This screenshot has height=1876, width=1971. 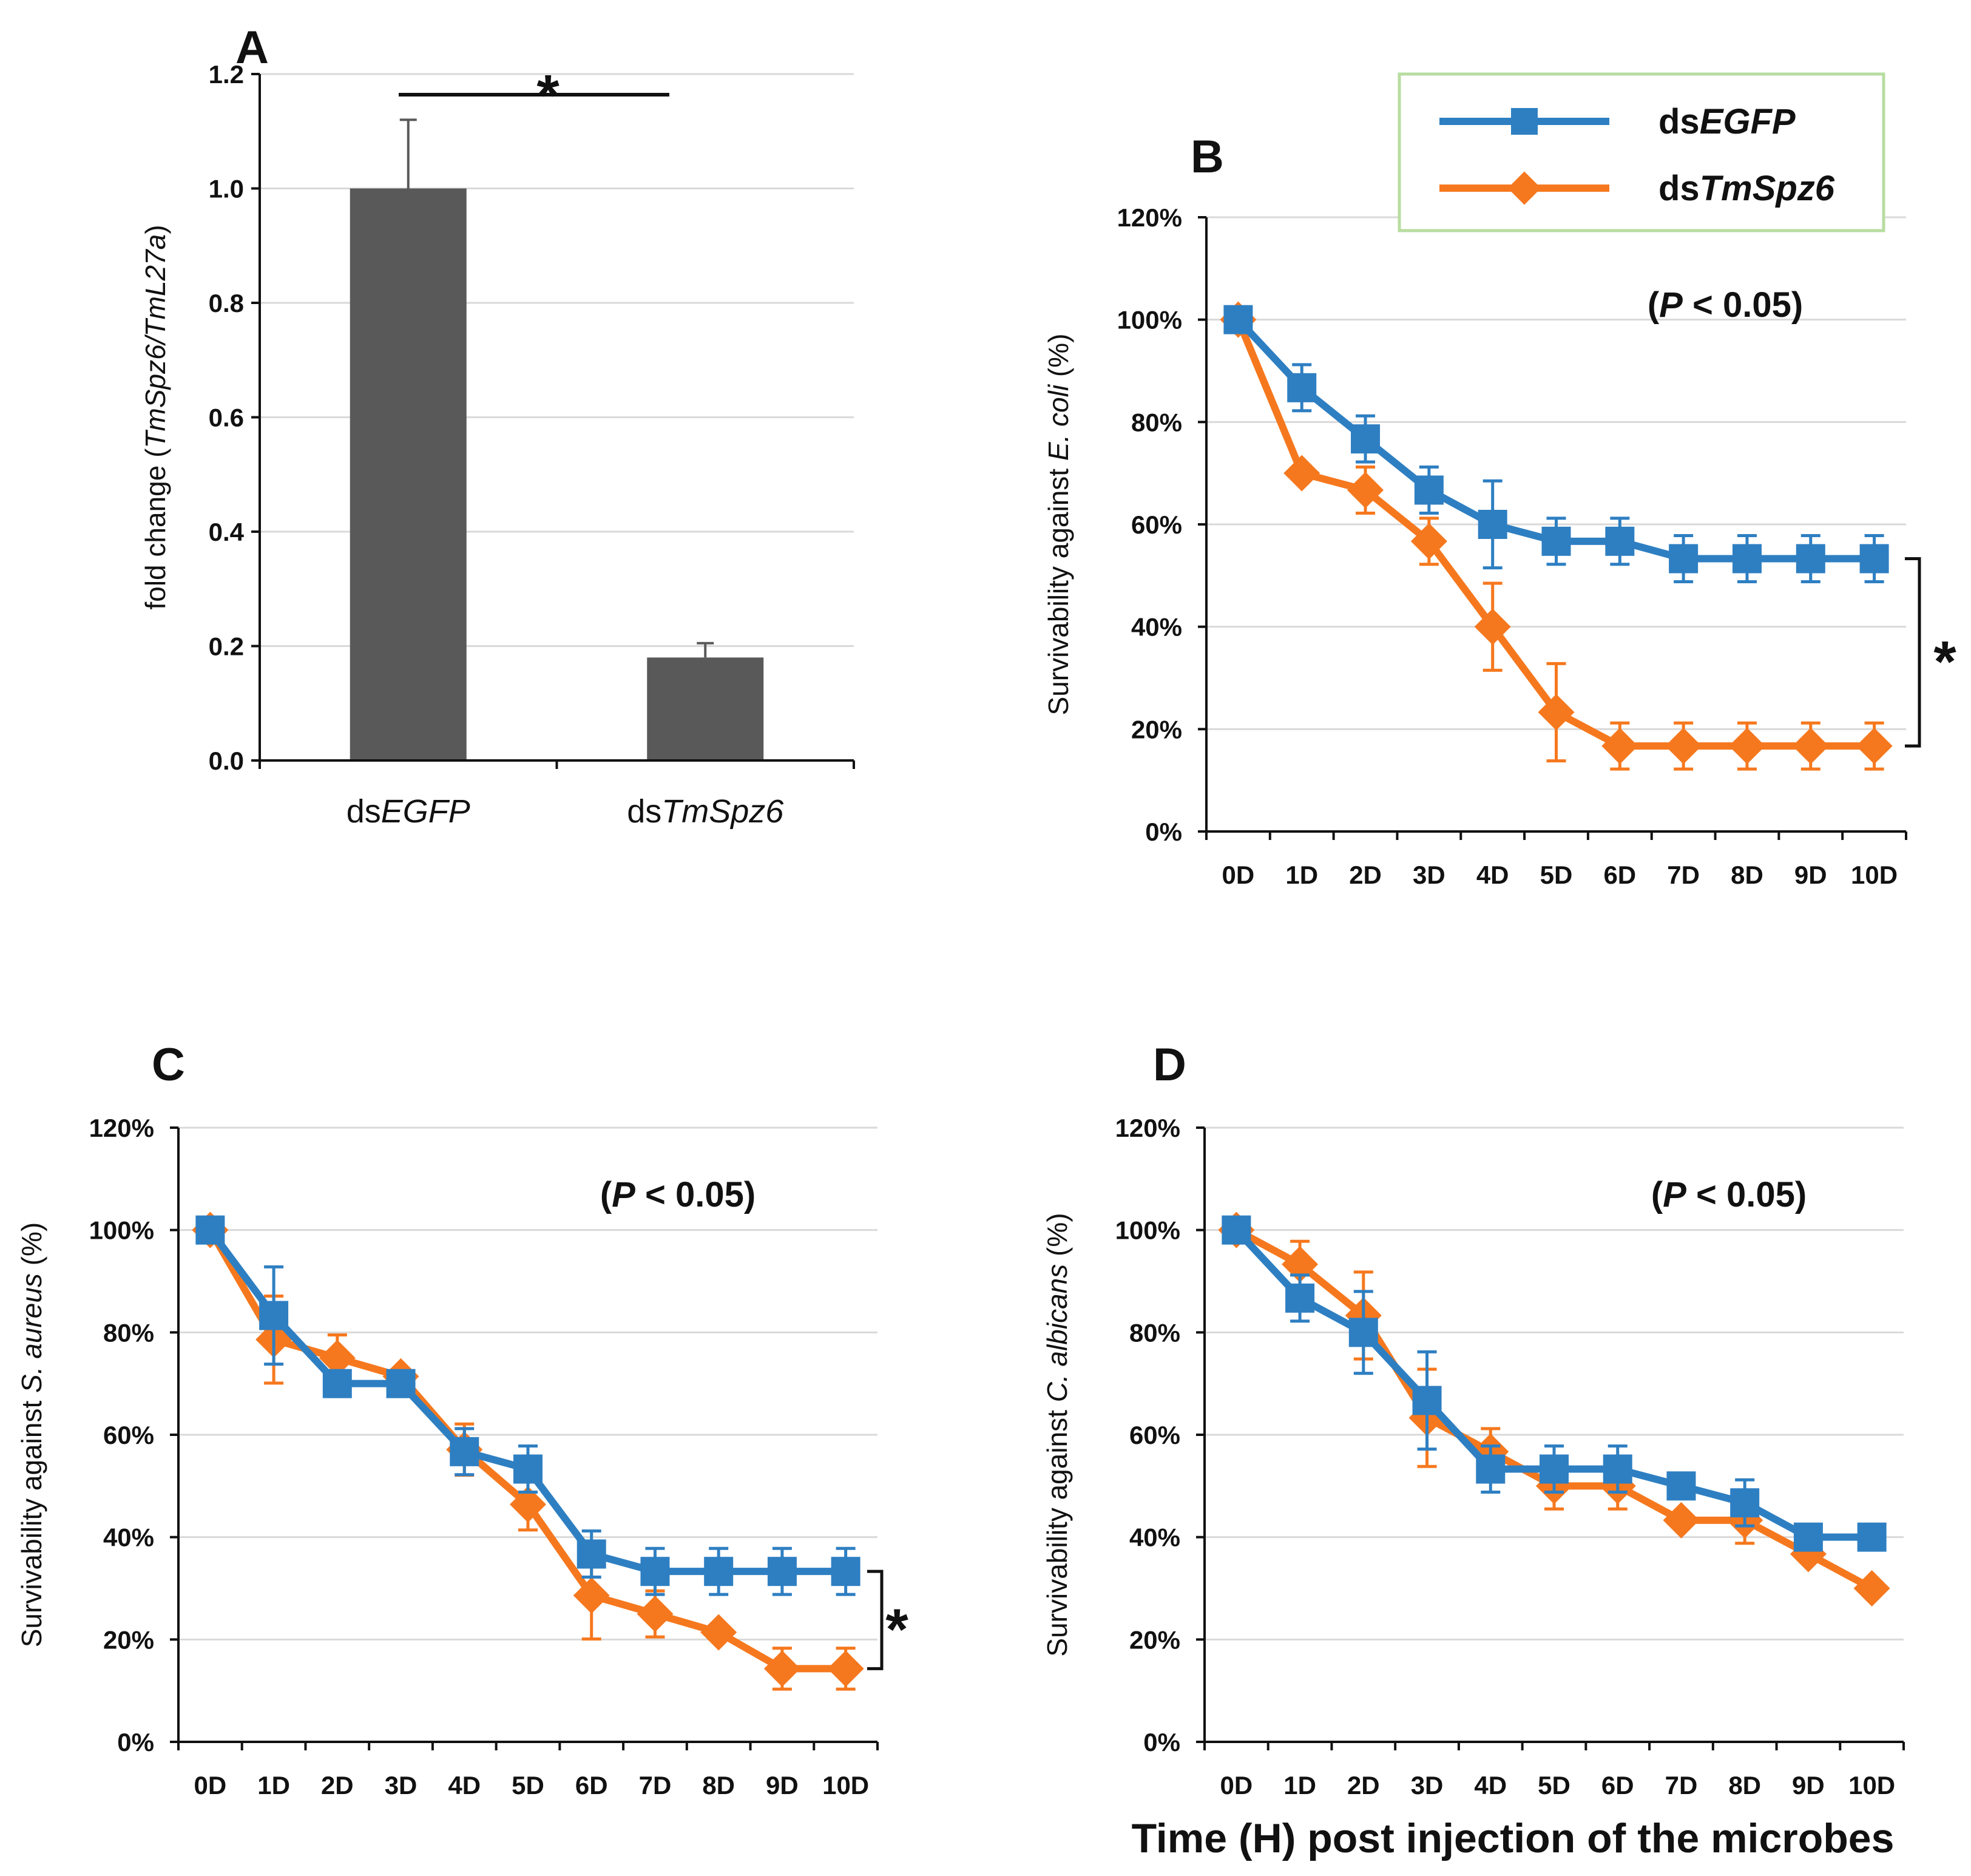 I want to click on panel-d-pvalue-part-0: (, so click(x=1657, y=1195).